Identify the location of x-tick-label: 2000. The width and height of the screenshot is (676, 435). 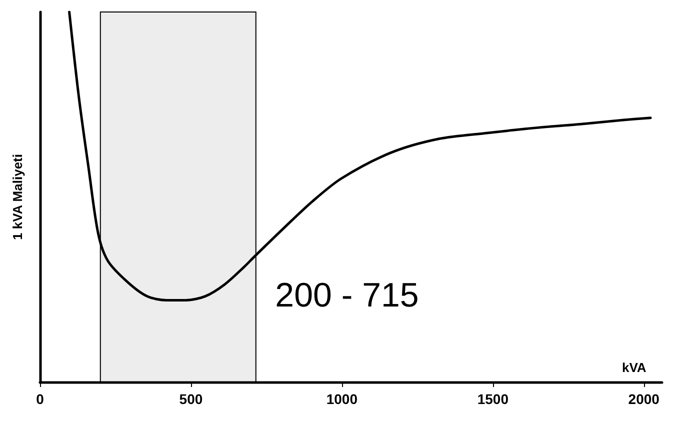
(644, 399).